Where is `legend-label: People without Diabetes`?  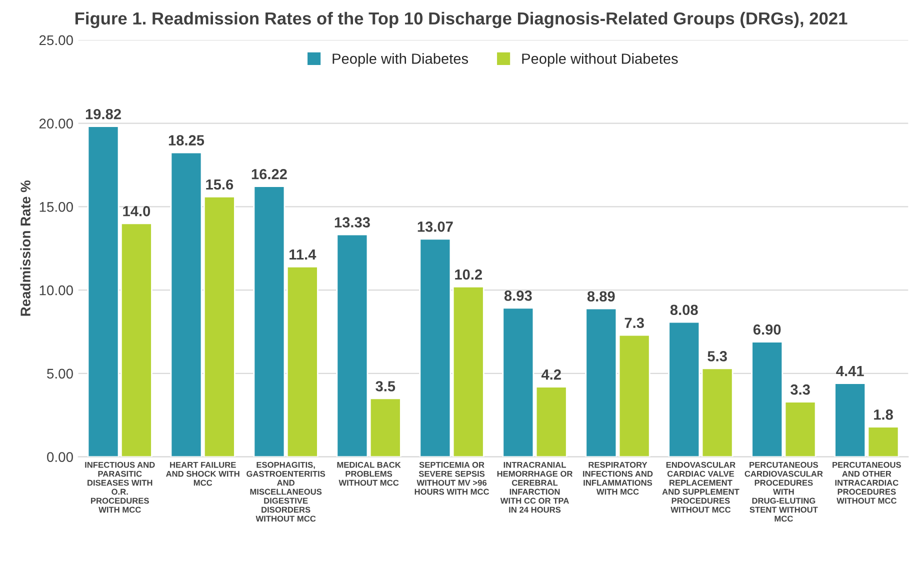 legend-label: People without Diabetes is located at coordinates (600, 60).